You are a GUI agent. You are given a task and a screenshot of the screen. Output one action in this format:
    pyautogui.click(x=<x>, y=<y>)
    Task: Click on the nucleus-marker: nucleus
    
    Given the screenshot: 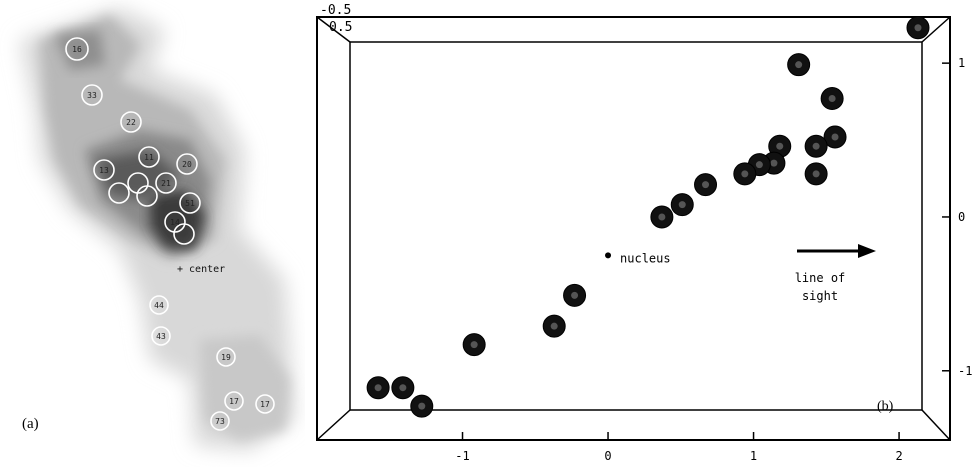 What is the action you would take?
    pyautogui.click(x=638, y=258)
    